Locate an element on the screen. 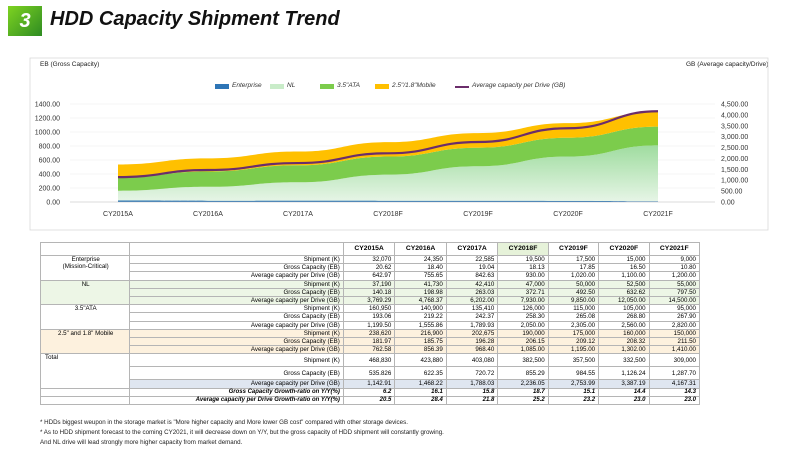 The image size is (800, 456). table-value: 47,000 is located at coordinates (523, 284).